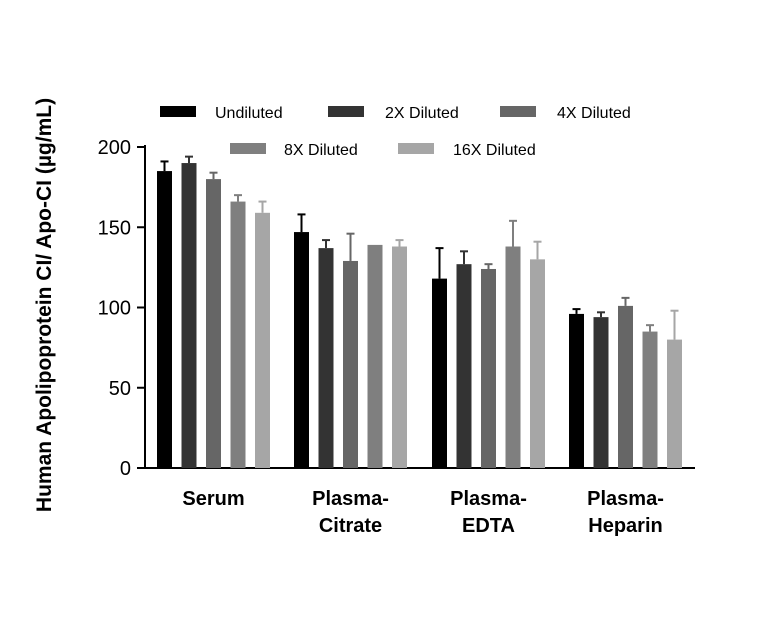  What do you see at coordinates (125, 469) in the screenshot?
I see `y-tick-label: 0` at bounding box center [125, 469].